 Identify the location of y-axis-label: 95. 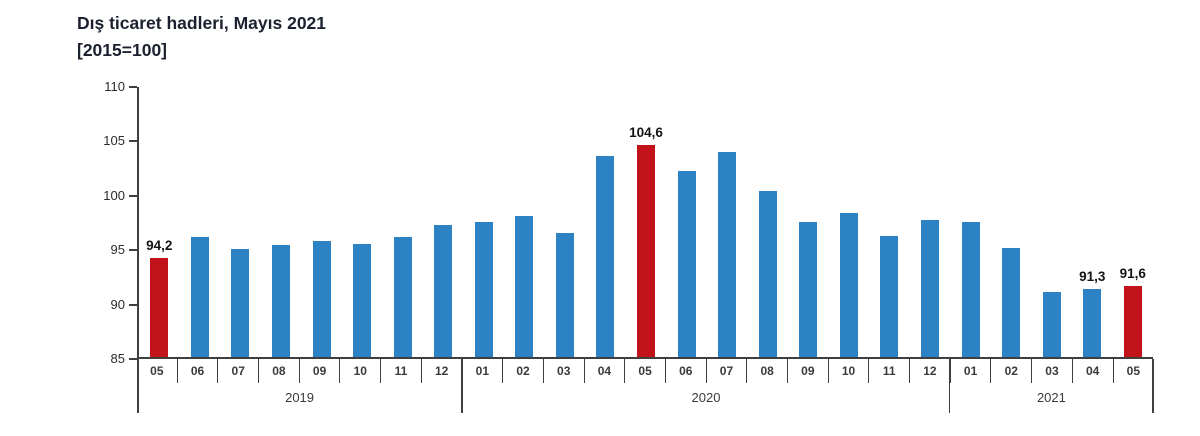
(117, 250).